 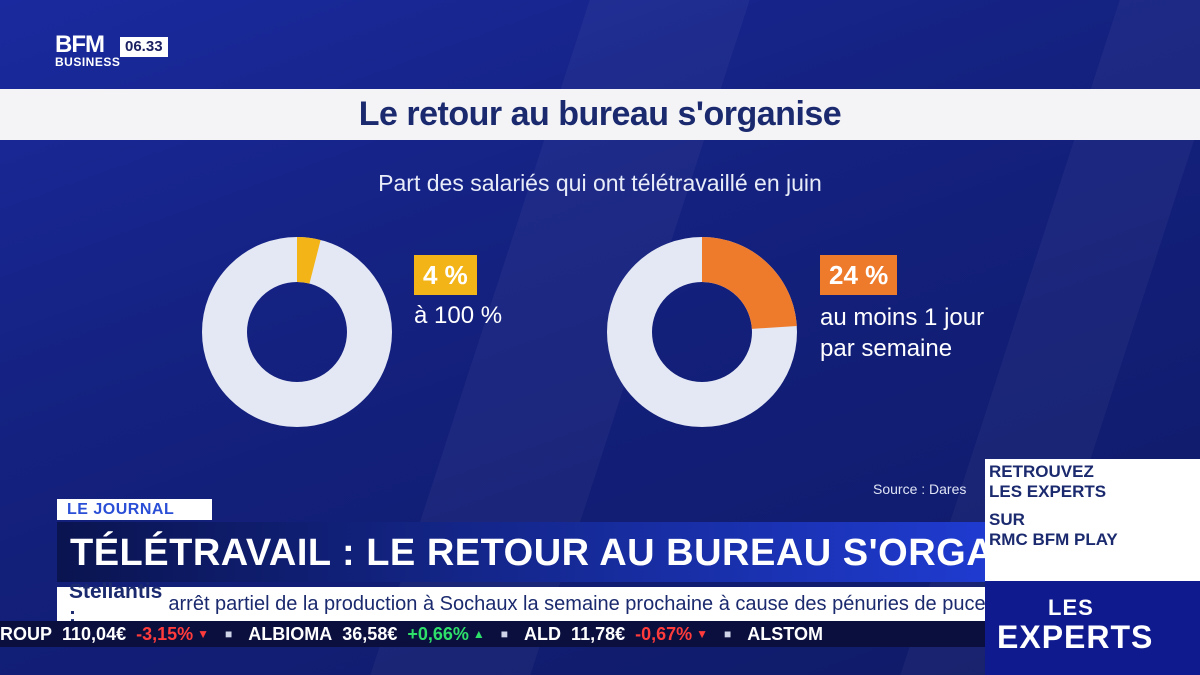 I want to click on promo-line: LES EXPERTS, so click(x=1048, y=491).